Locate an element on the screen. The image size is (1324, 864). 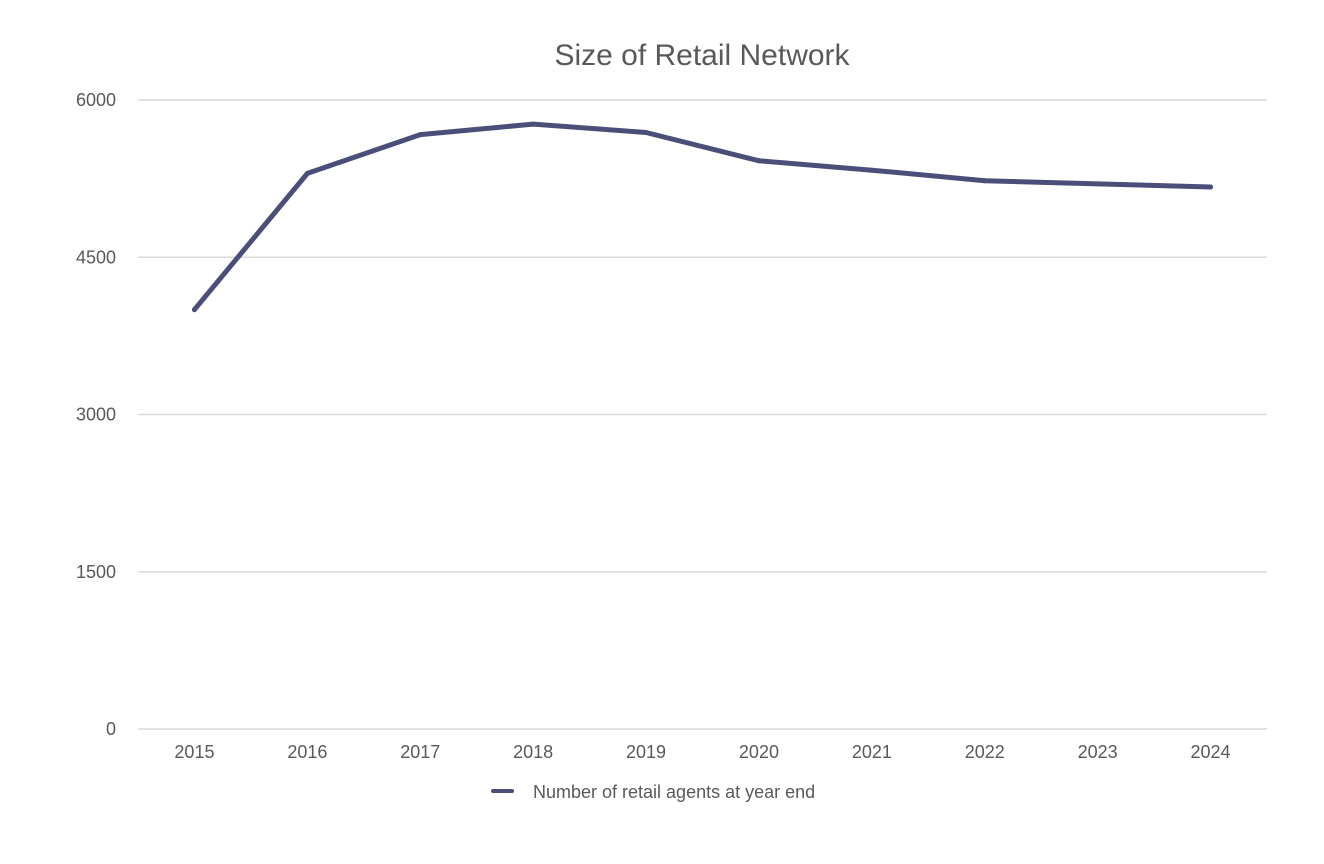
x-tick-label: 2017 is located at coordinates (420, 752).